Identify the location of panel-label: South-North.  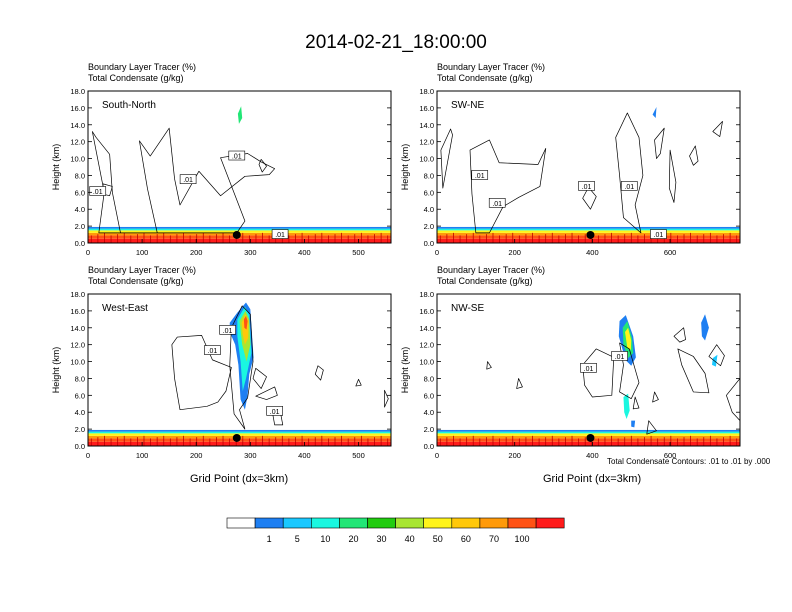
(129, 105).